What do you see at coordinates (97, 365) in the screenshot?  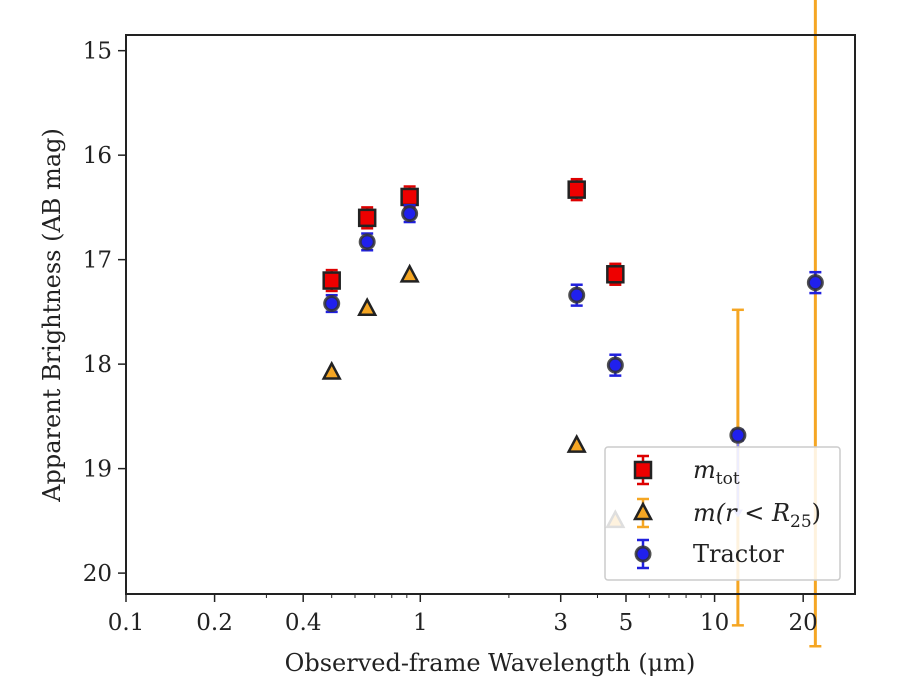 I see `y-tick-label: 18` at bounding box center [97, 365].